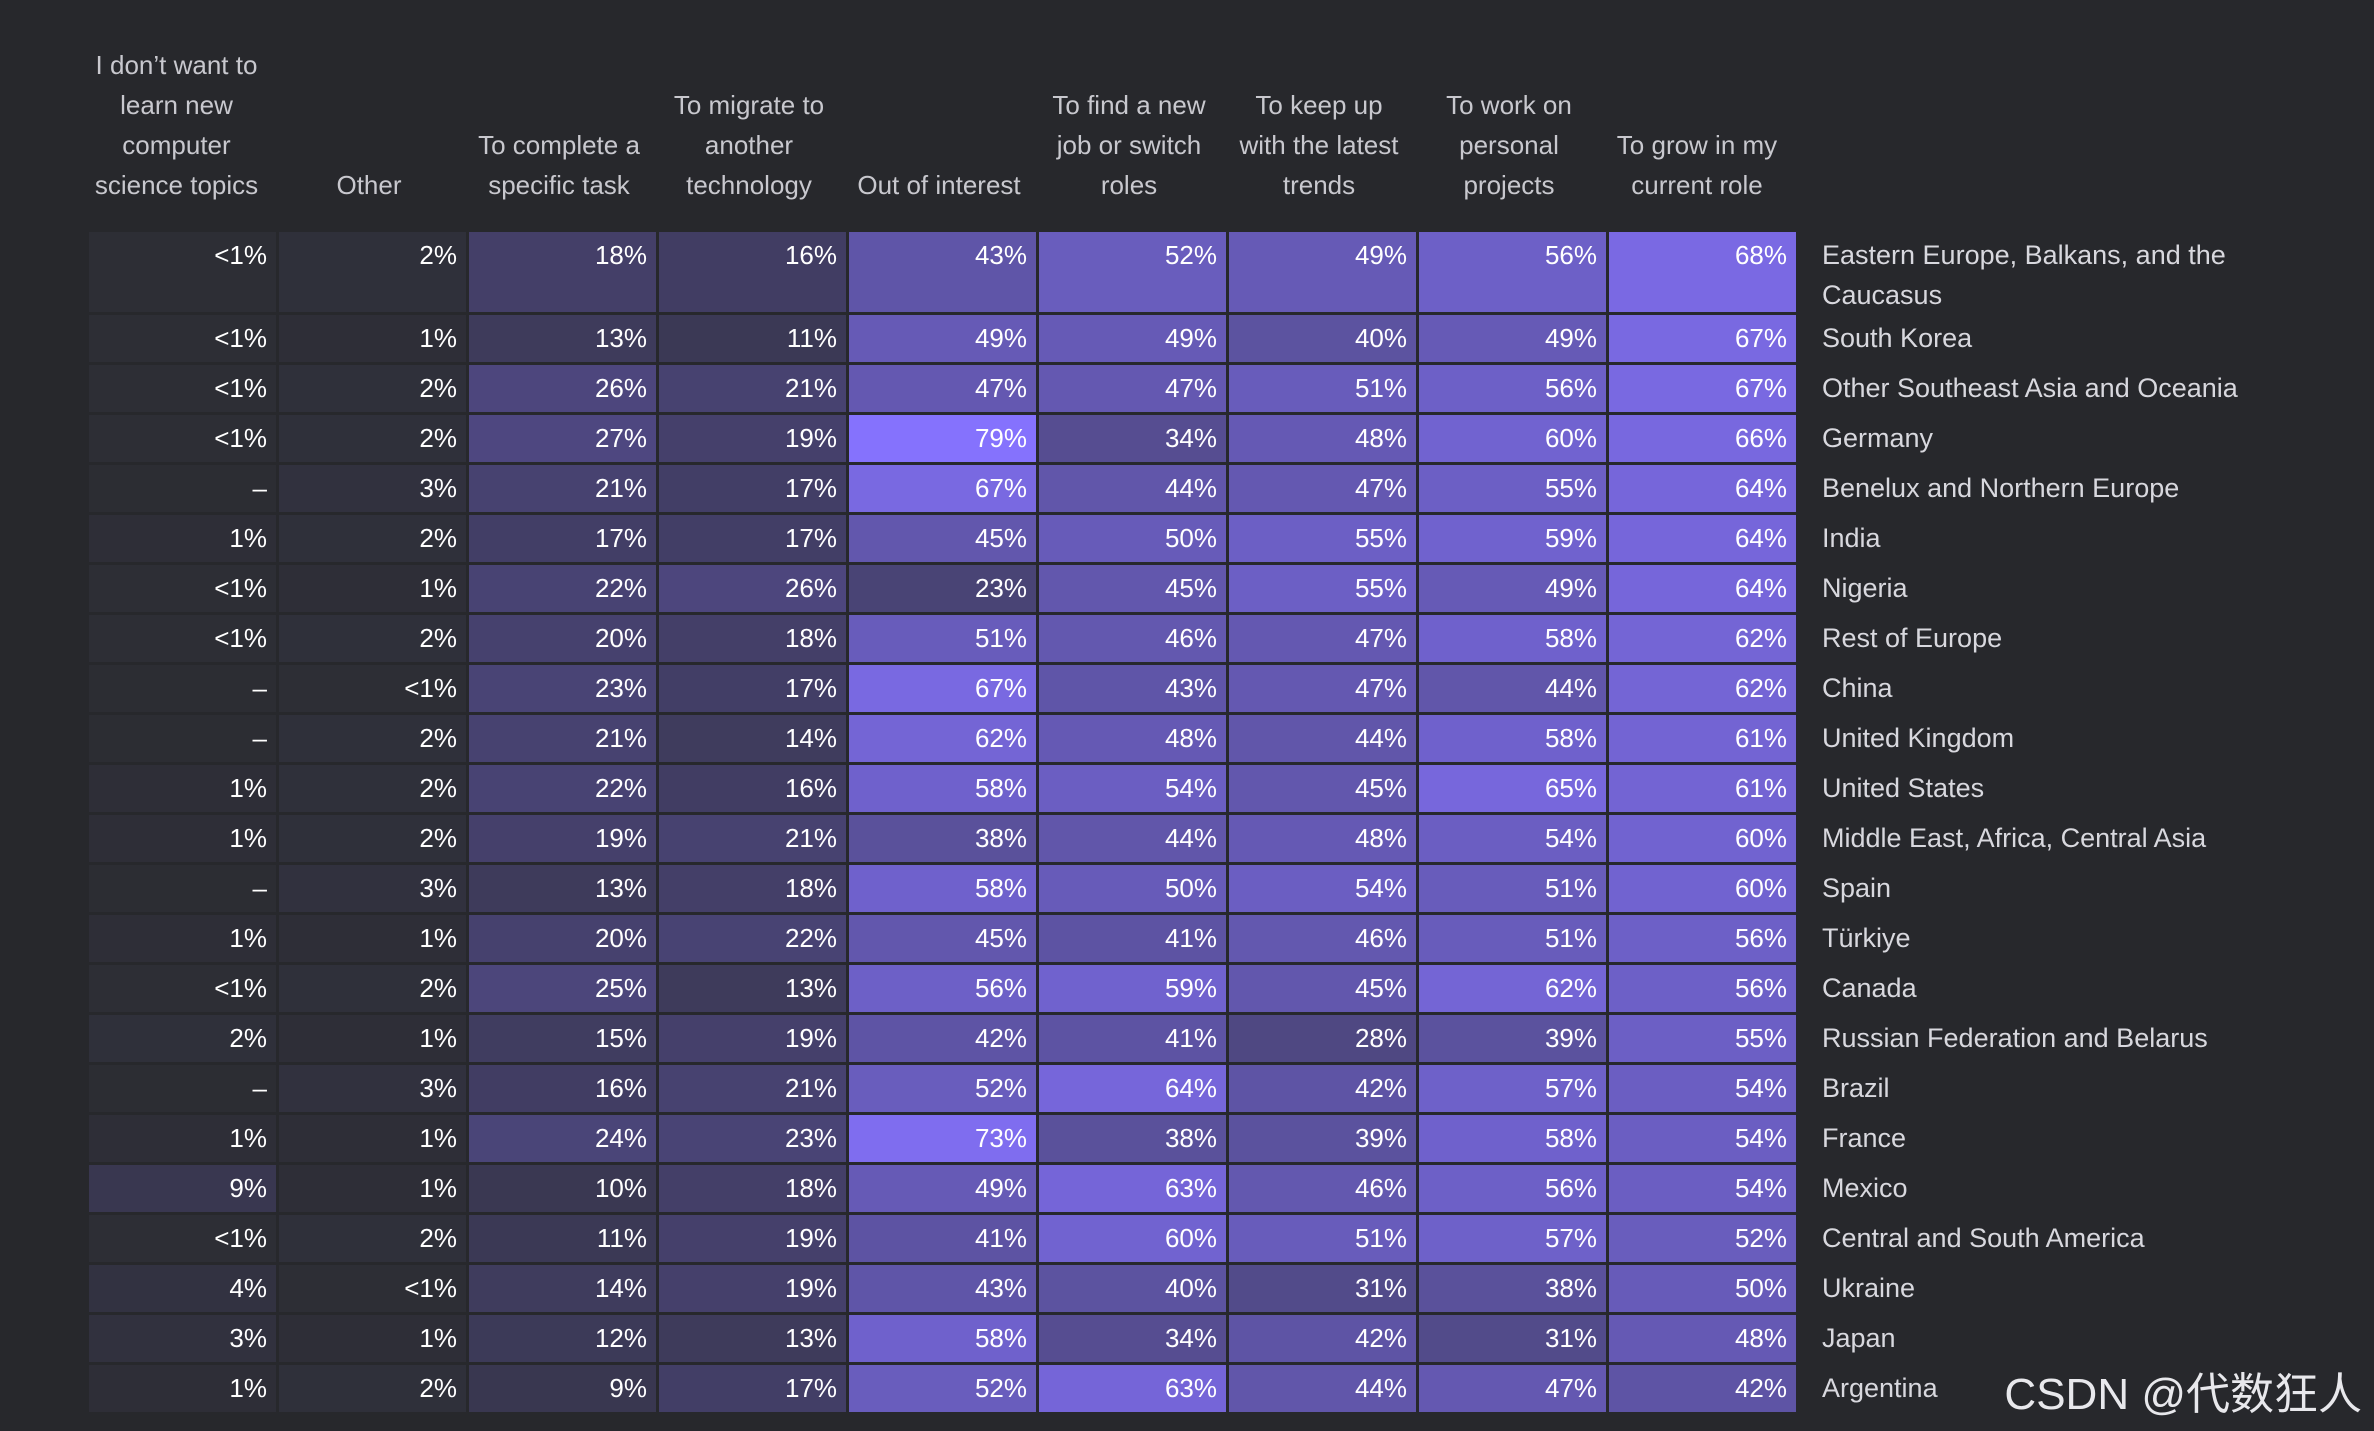  Describe the element at coordinates (1570, 888) in the screenshot. I see `heatmap-cell-value: 51%` at that location.